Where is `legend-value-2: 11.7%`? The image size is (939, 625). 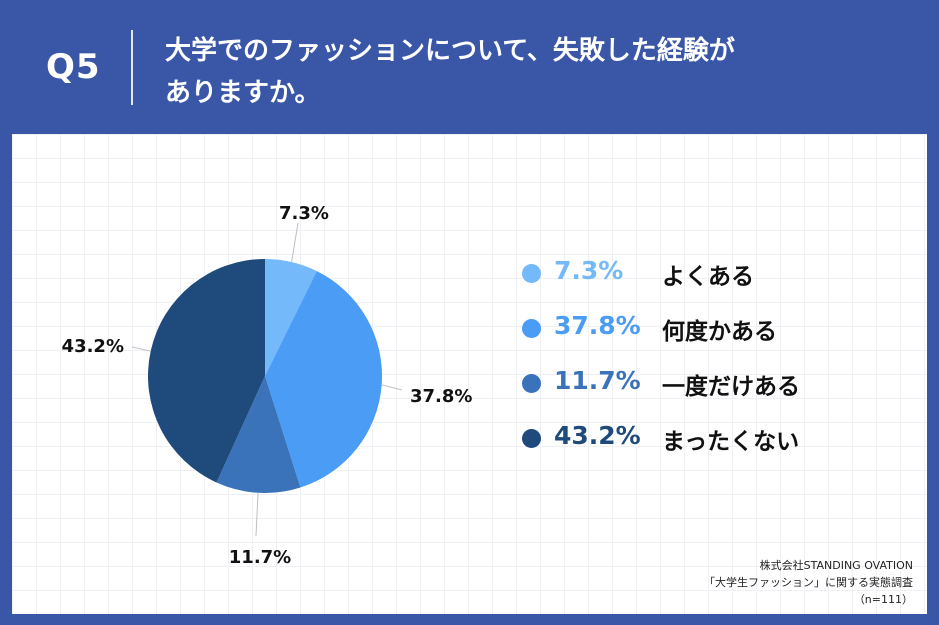 legend-value-2: 11.7% is located at coordinates (597, 380).